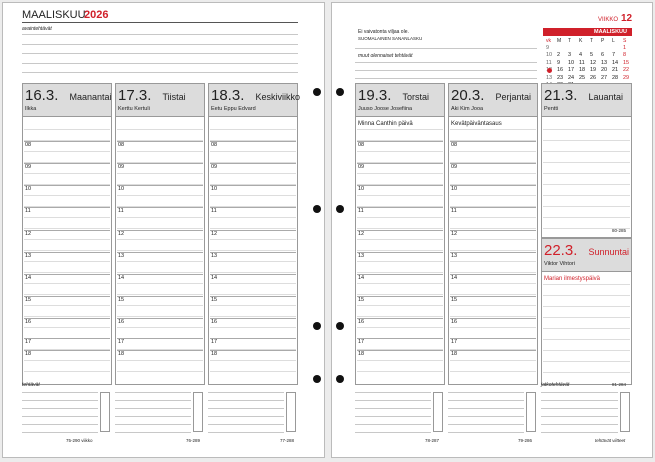  Describe the element at coordinates (385, 109) in the screenshot. I see `day-names: Juuso Joose Josefiina` at that location.